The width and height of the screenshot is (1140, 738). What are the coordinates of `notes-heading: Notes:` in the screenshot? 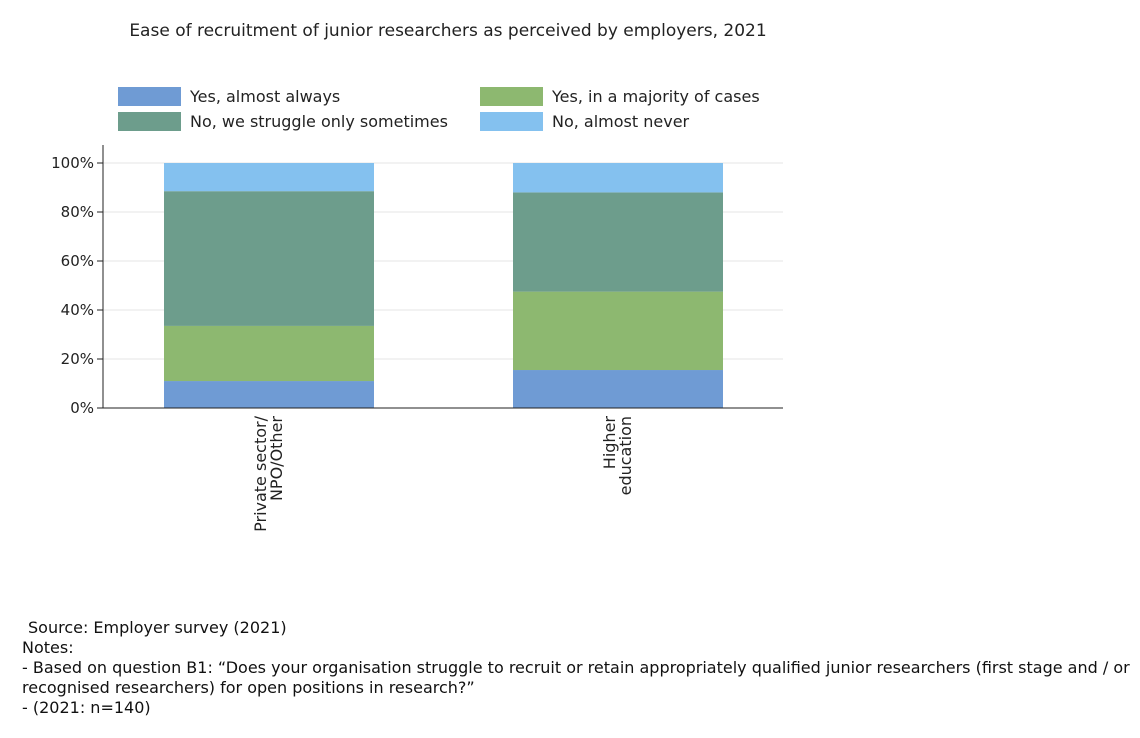 It's located at (48, 647).